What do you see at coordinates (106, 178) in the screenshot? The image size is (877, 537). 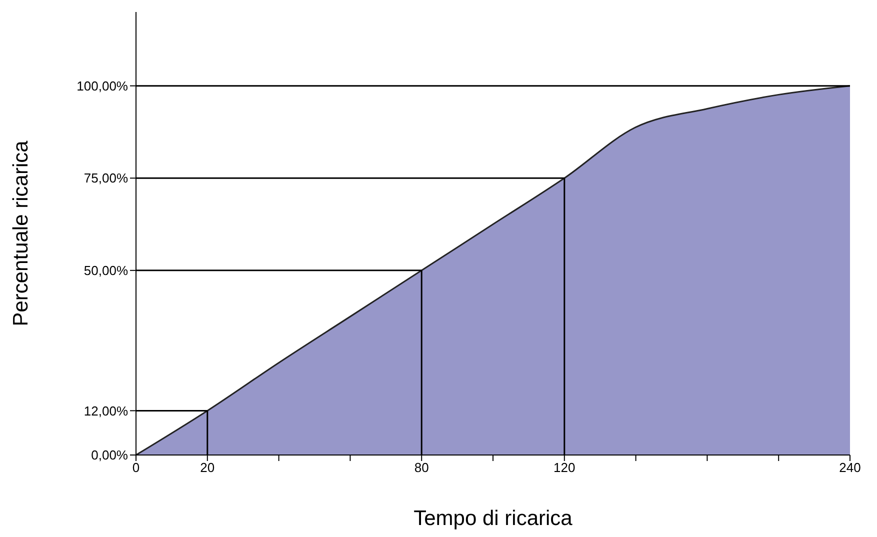 I see `y-tick-label: 75,00%` at bounding box center [106, 178].